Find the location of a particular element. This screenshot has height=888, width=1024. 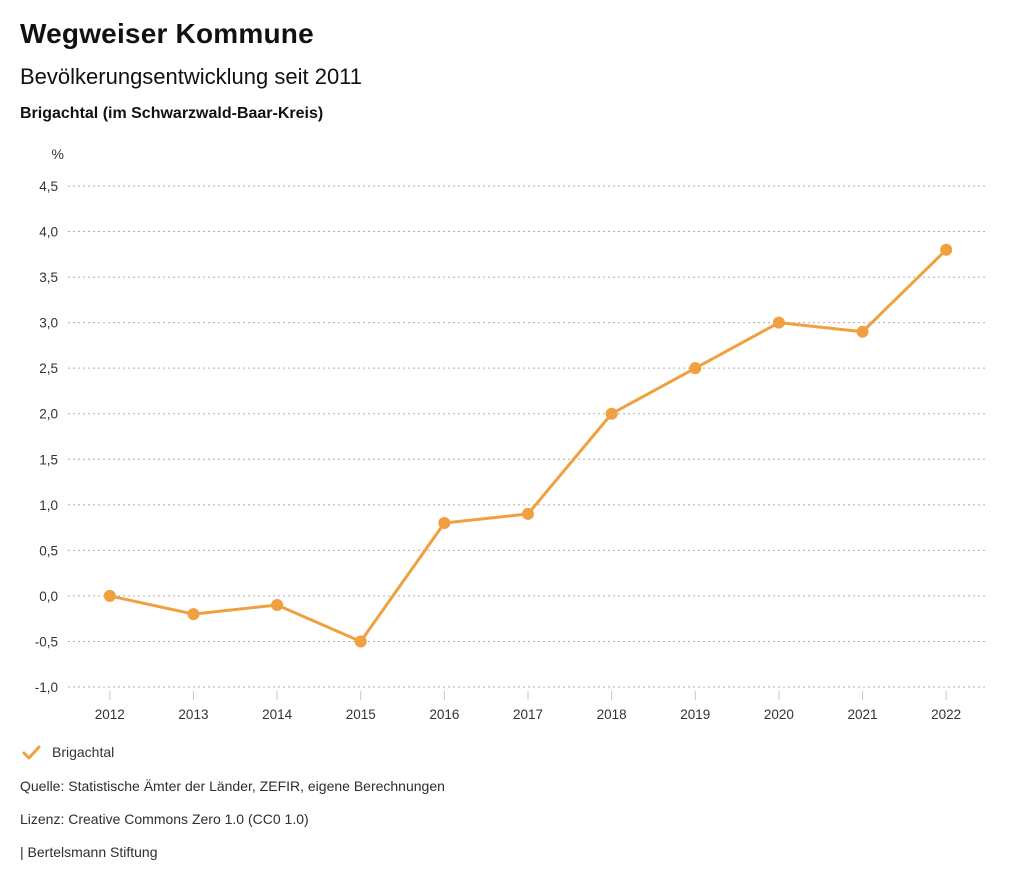

y-axis-unit-label: % is located at coordinates (58, 154).